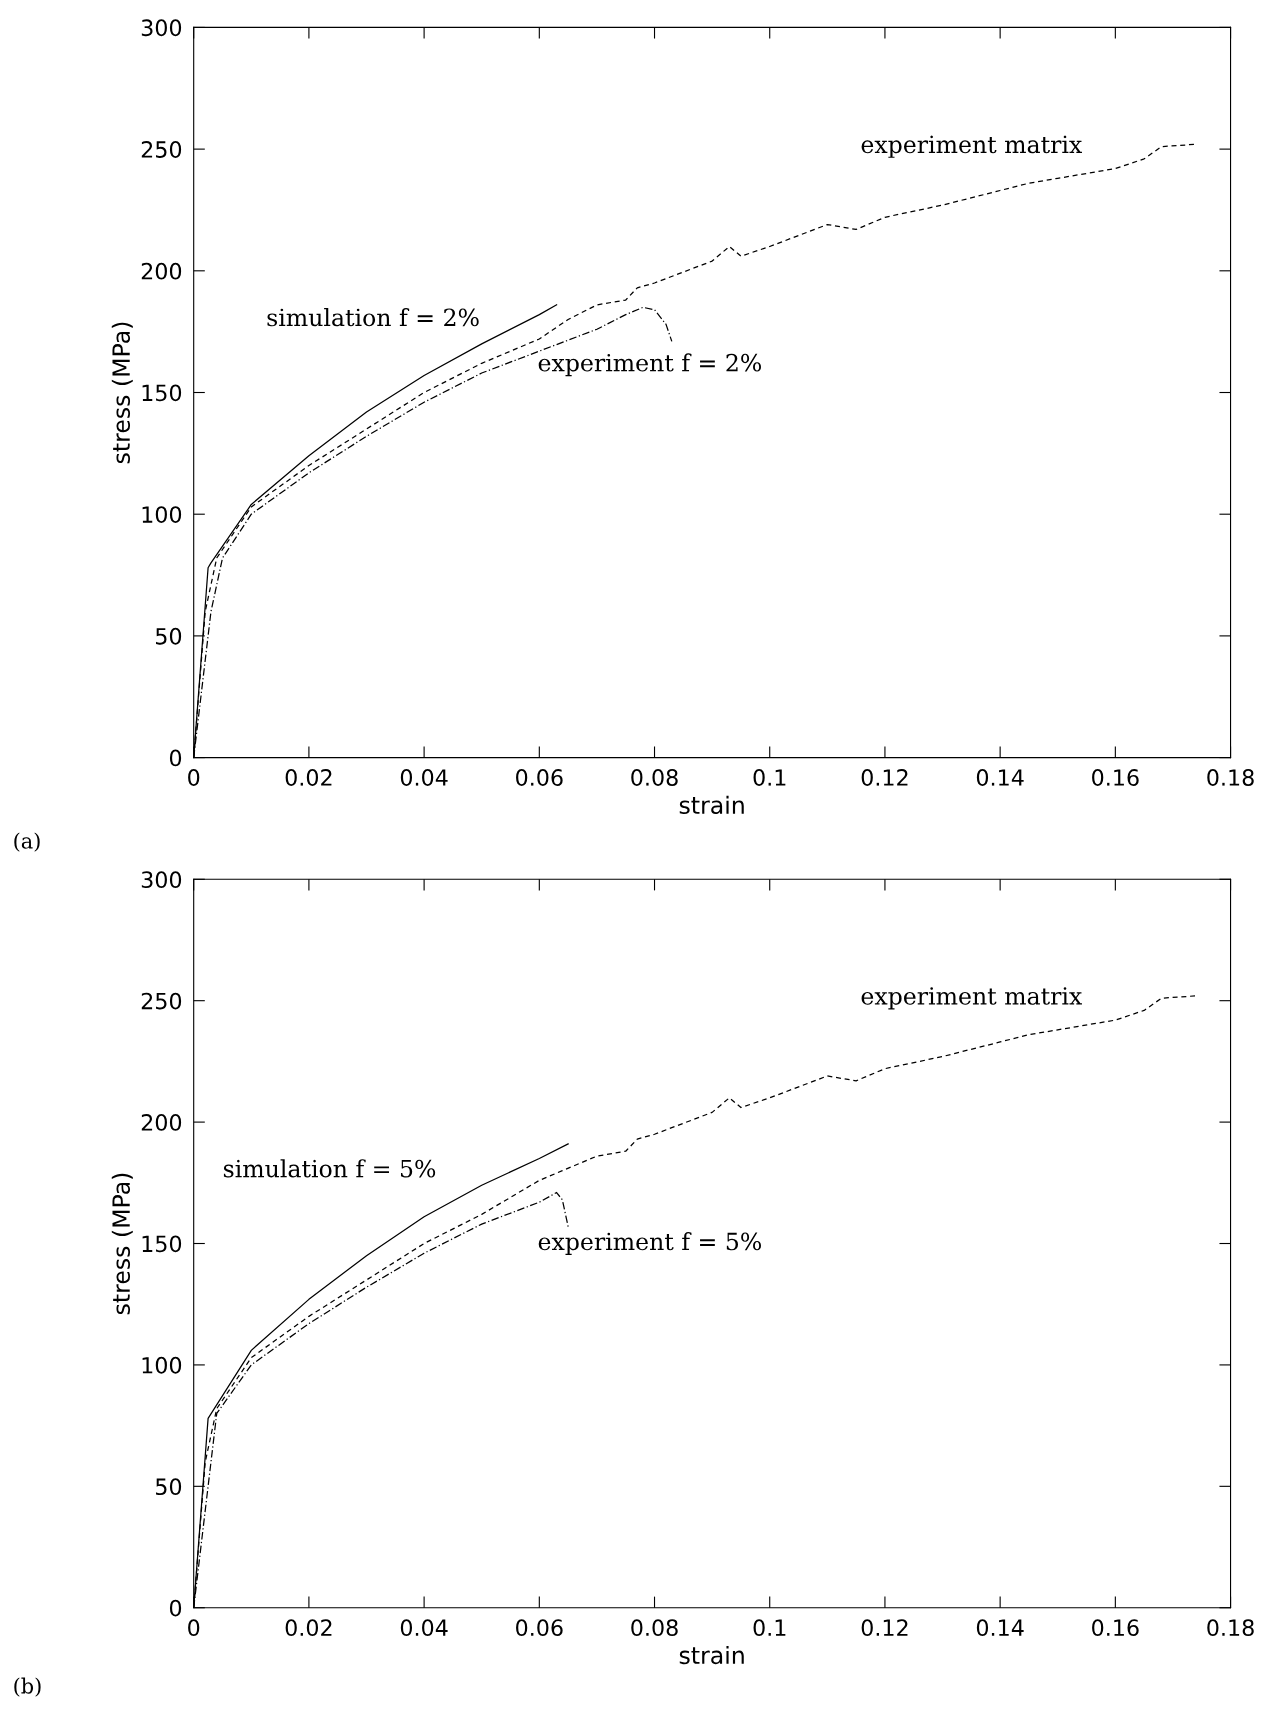  What do you see at coordinates (27, 1687) in the screenshot?
I see `text: (b)` at bounding box center [27, 1687].